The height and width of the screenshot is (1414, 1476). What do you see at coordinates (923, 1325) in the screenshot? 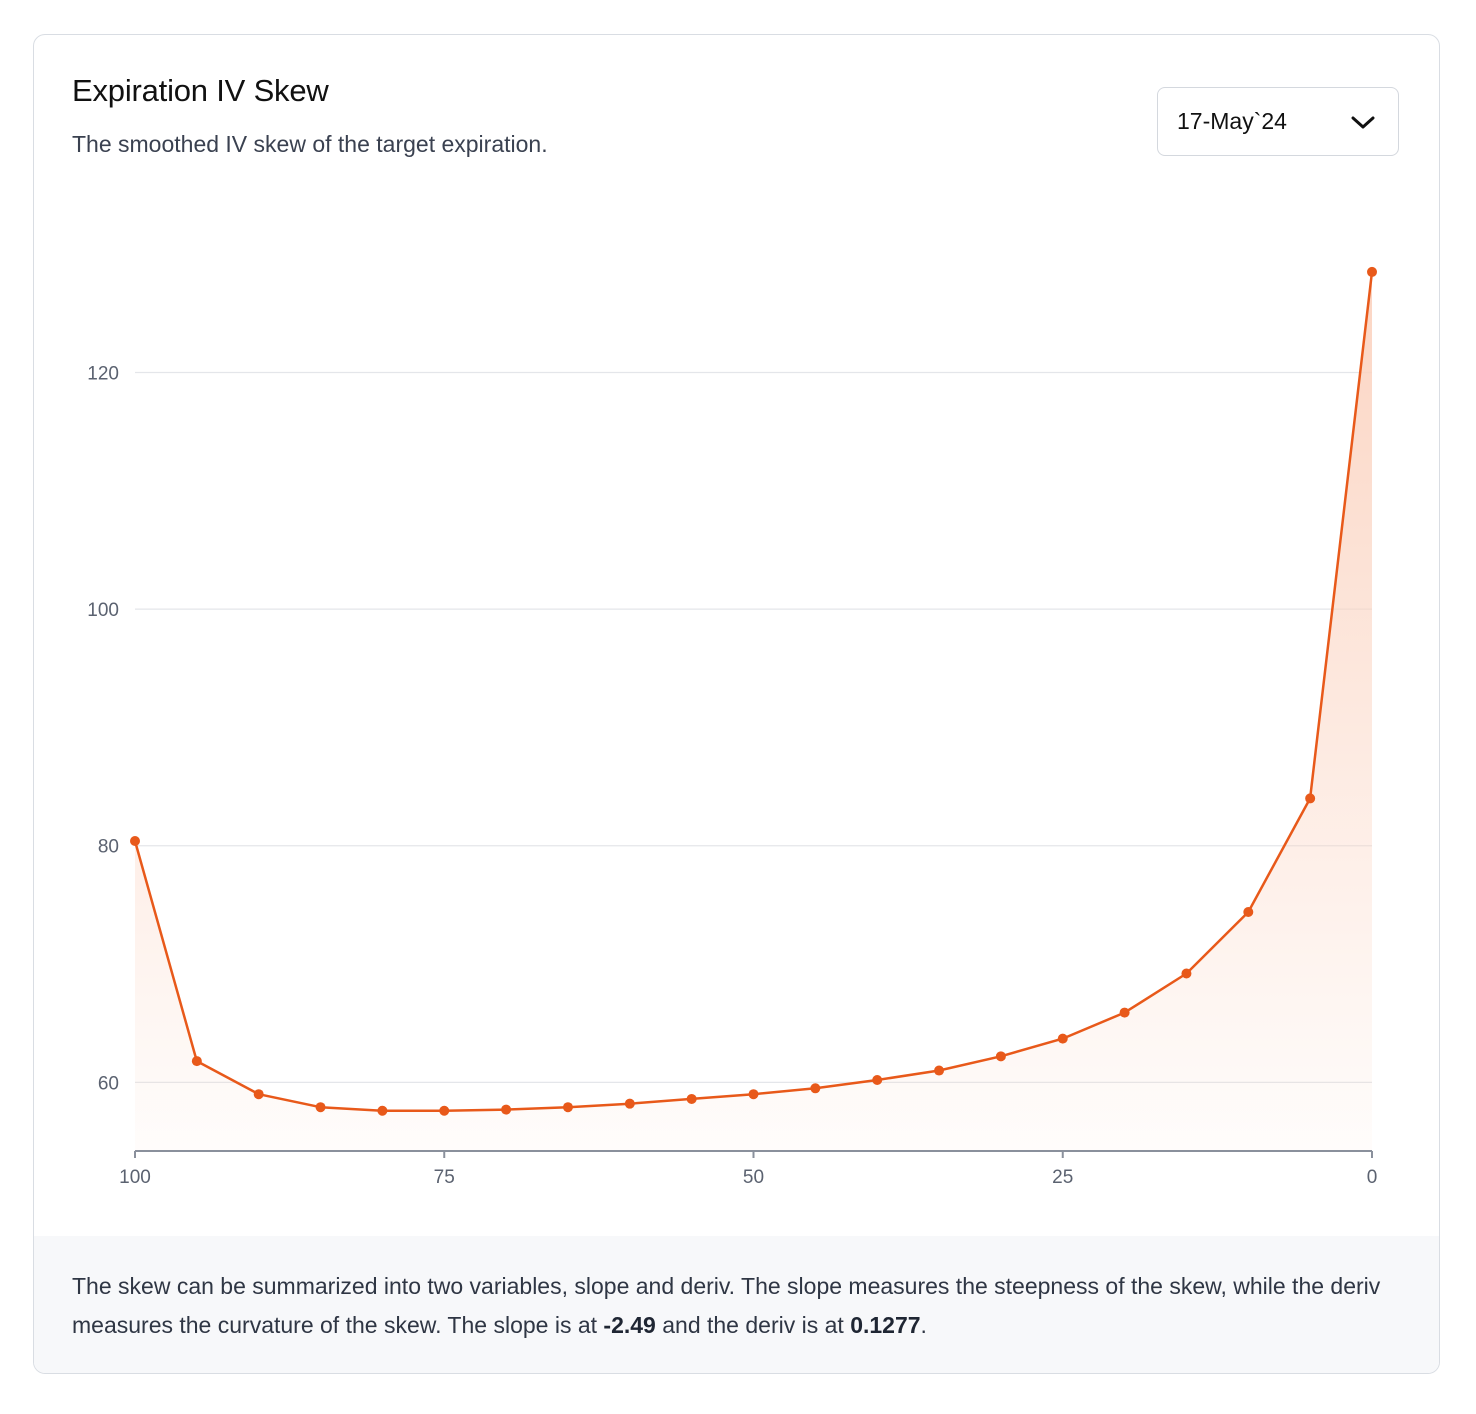
I see `summary-text-after: .` at bounding box center [923, 1325].